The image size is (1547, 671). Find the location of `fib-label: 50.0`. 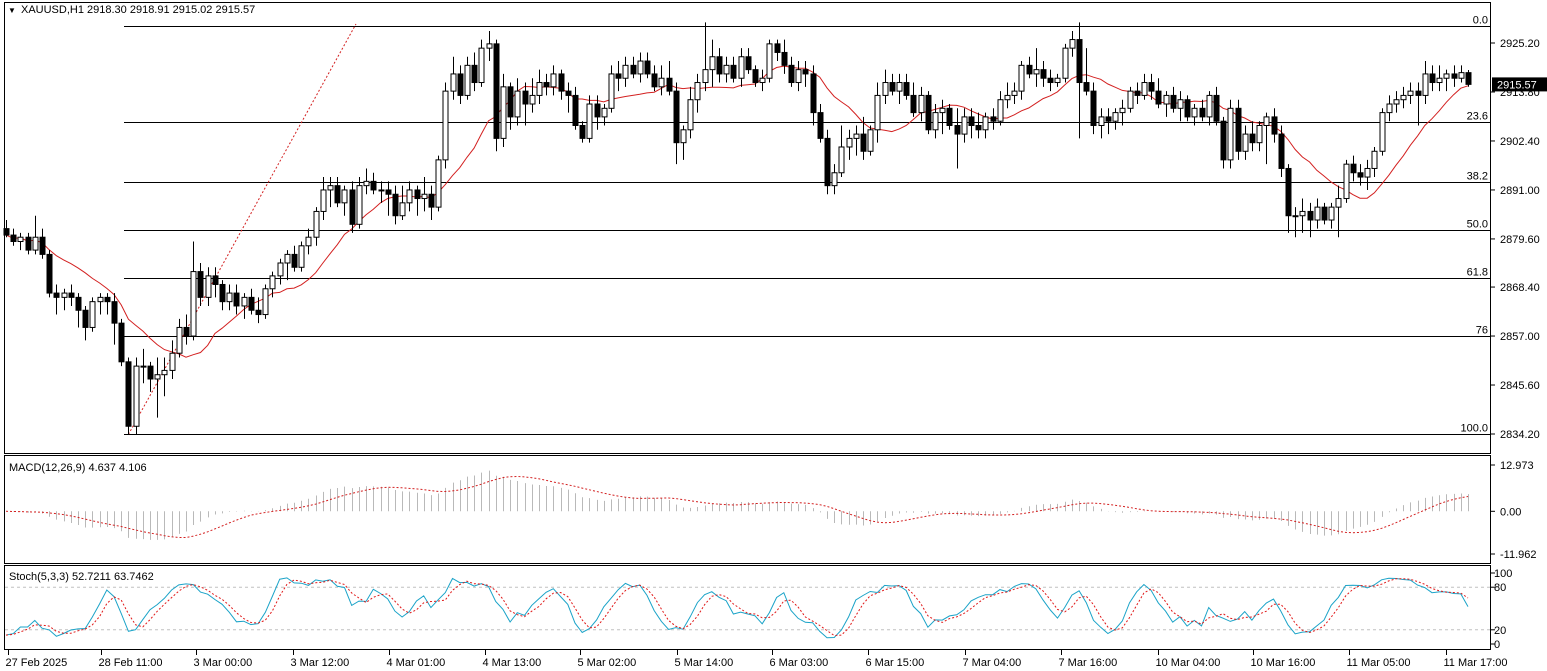

fib-label: 50.0 is located at coordinates (1477, 225).